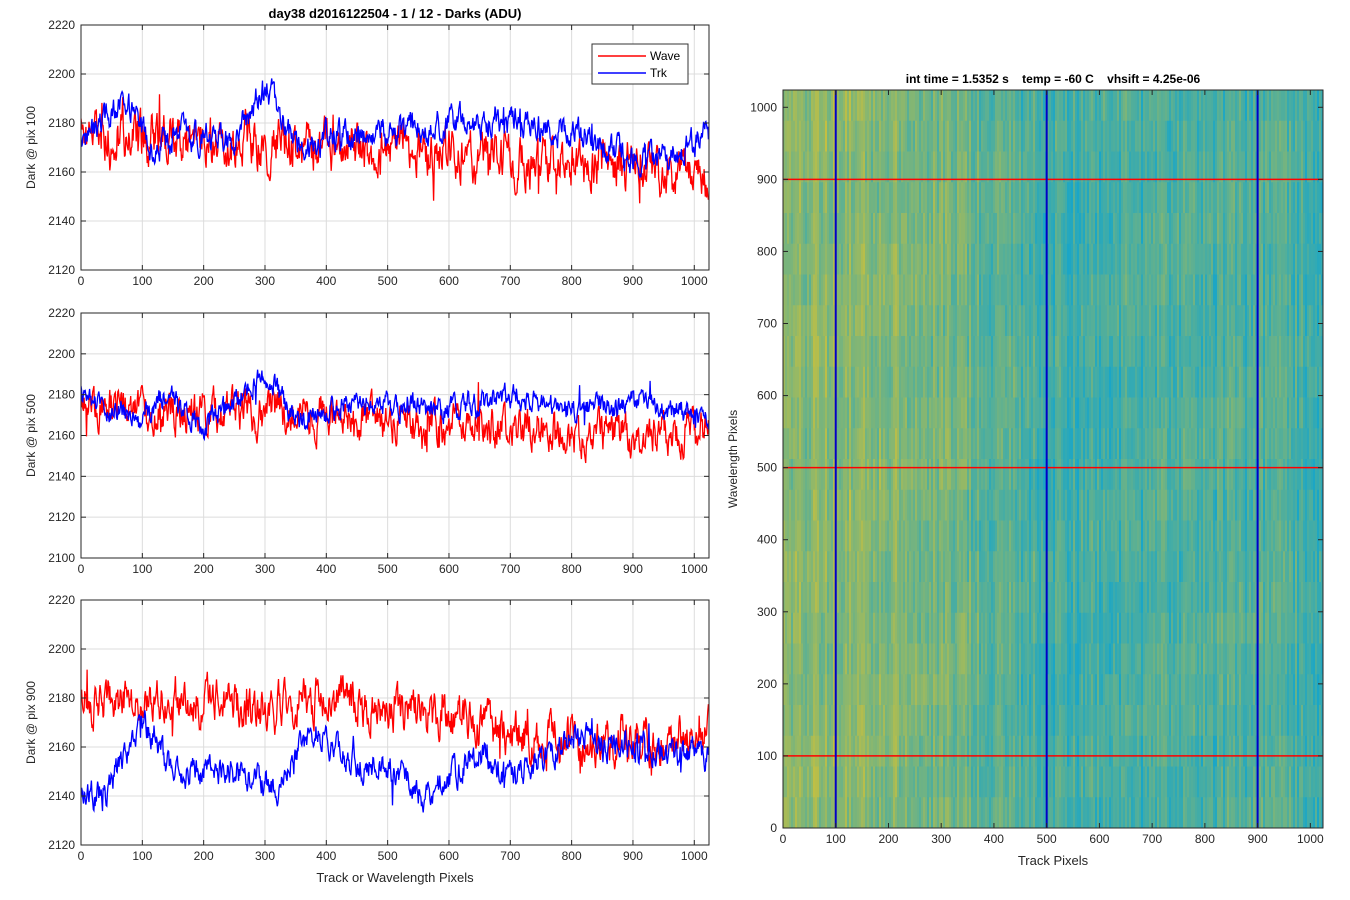 This screenshot has width=1350, height=900. Describe the element at coordinates (449, 856) in the screenshot. I see `xtick-label-600: 600` at that location.